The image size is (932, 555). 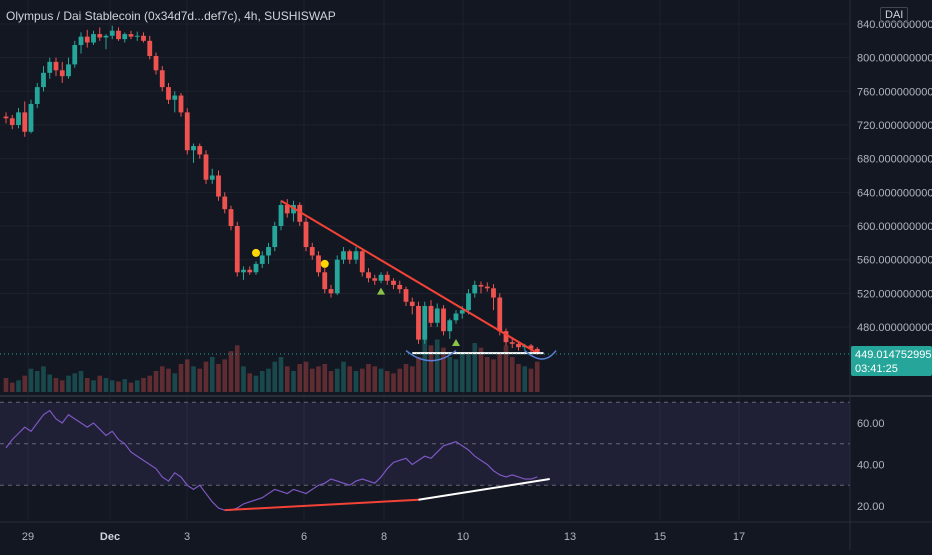 What do you see at coordinates (894, 261) in the screenshot?
I see `price-tick-label: 560.0000000000` at bounding box center [894, 261].